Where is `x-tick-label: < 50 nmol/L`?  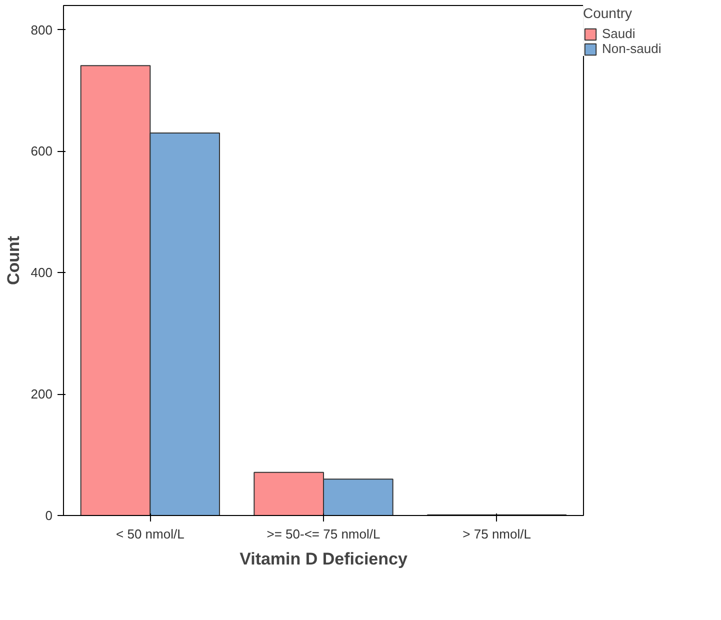
x-tick-label: < 50 nmol/L is located at coordinates (150, 534).